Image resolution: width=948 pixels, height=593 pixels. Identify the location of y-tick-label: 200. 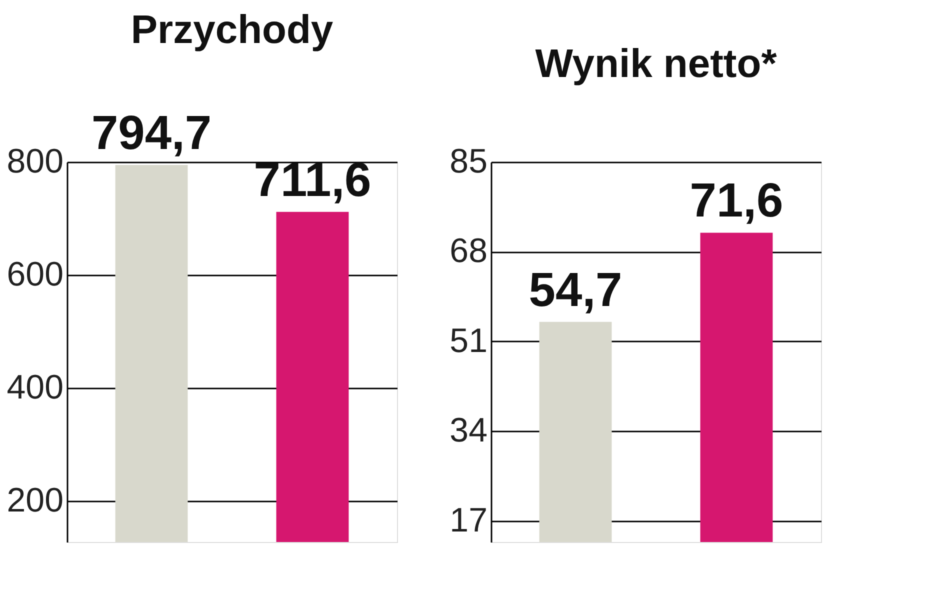
(35, 500).